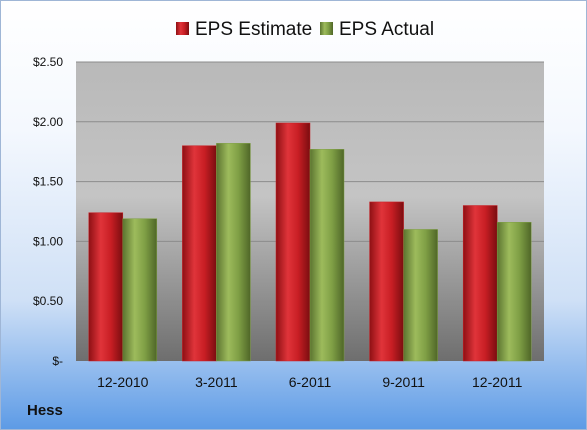 This screenshot has height=430, width=587. What do you see at coordinates (123, 382) in the screenshot?
I see `x-tick-label: 12-2010` at bounding box center [123, 382].